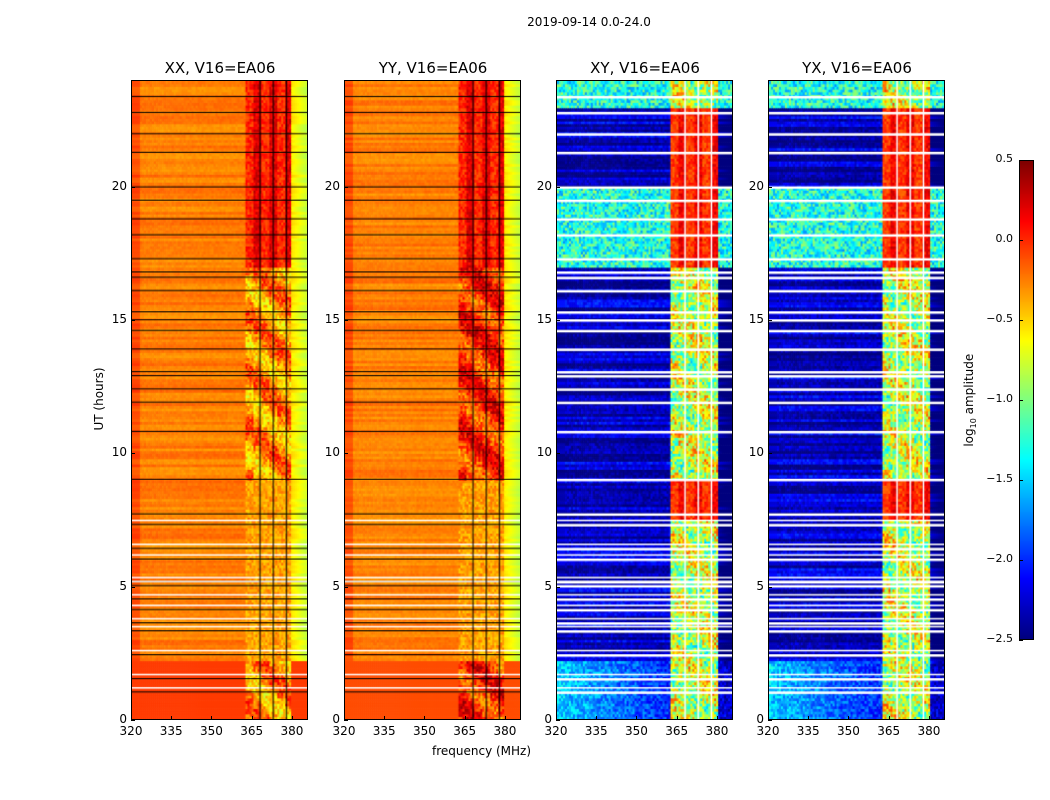  I want to click on colorbar-tick-label: −2.5, so click(999, 638).